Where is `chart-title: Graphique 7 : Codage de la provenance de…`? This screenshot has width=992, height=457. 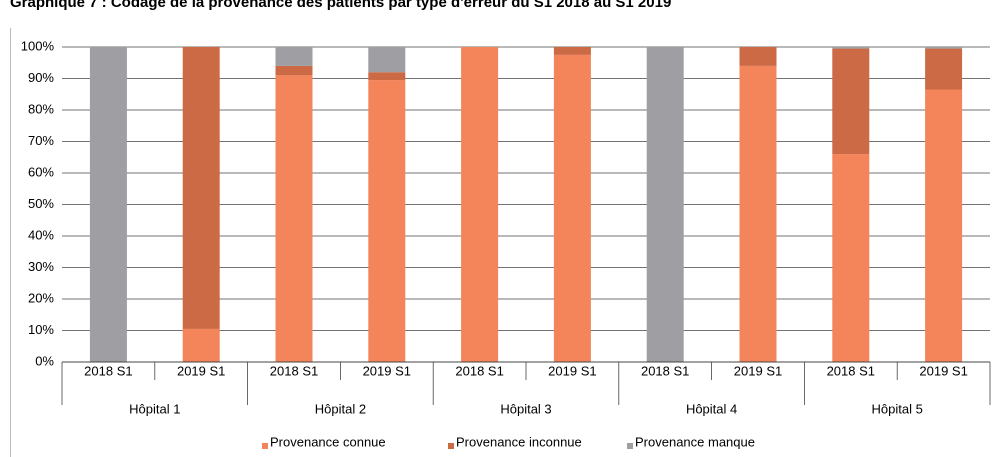 chart-title: Graphique 7 : Codage de la provenance de… is located at coordinates (340, 5).